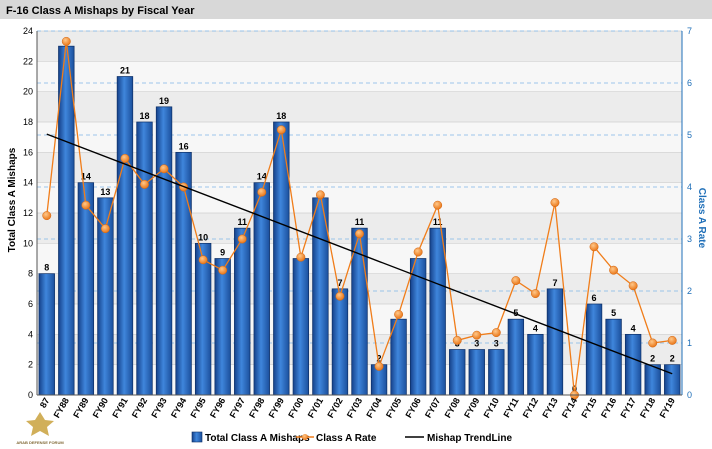 The width and height of the screenshot is (712, 449). I want to click on data-label-FY04: 2, so click(379, 359).